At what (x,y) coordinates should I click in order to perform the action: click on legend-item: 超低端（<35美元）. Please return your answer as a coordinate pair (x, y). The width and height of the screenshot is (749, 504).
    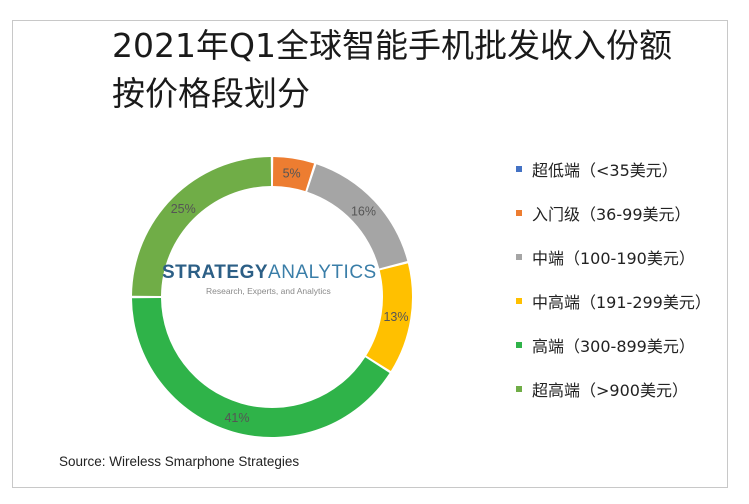
    Looking at the image, I should click on (613, 169).